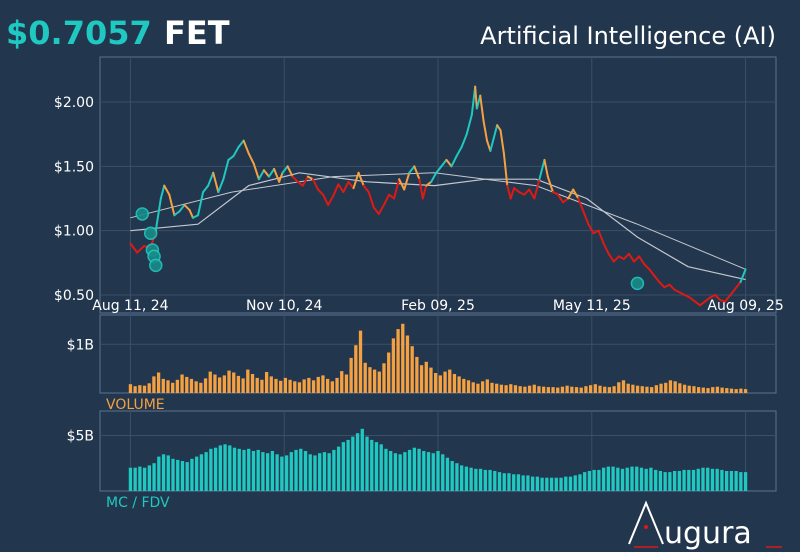  I want to click on price-y-tick-label: $0.50, so click(74, 296).